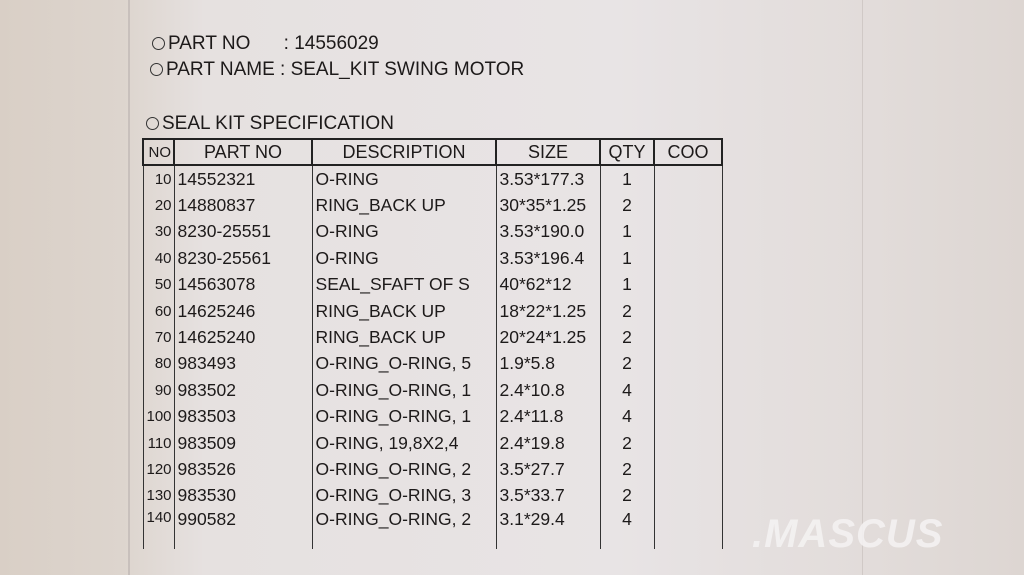  I want to click on table-cell: 10, so click(158, 179).